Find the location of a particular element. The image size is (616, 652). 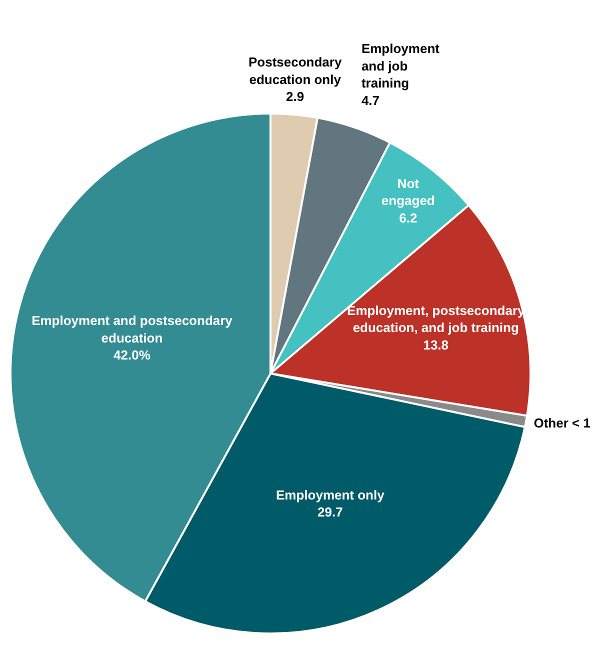

slice-label: Not engaged is located at coordinates (408, 192).